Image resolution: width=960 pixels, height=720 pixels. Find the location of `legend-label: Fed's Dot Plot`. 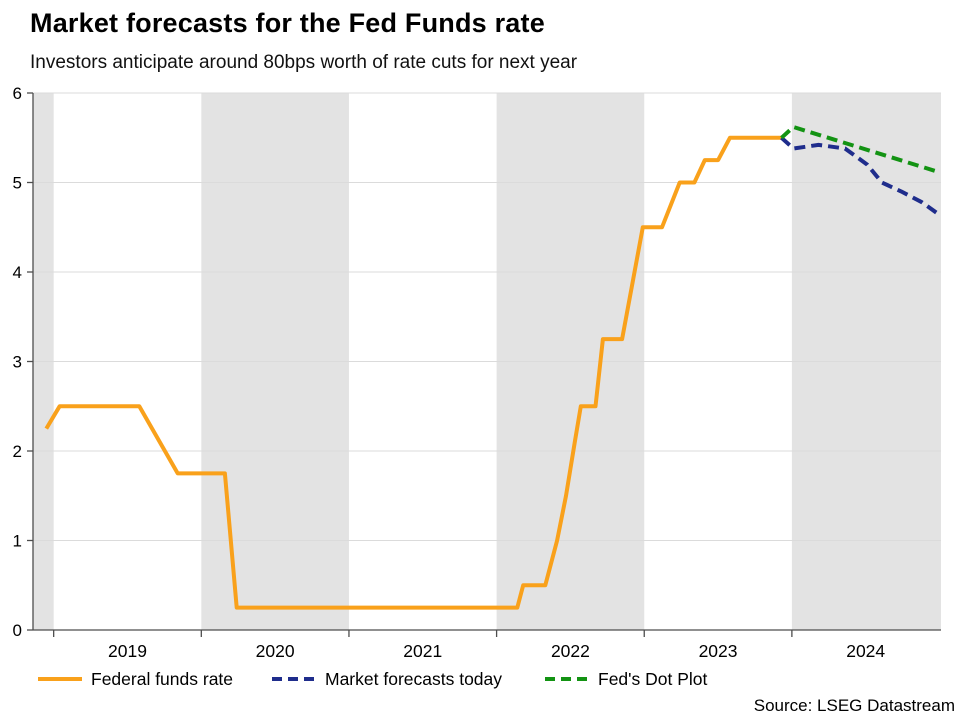

legend-label: Fed's Dot Plot is located at coordinates (653, 678).